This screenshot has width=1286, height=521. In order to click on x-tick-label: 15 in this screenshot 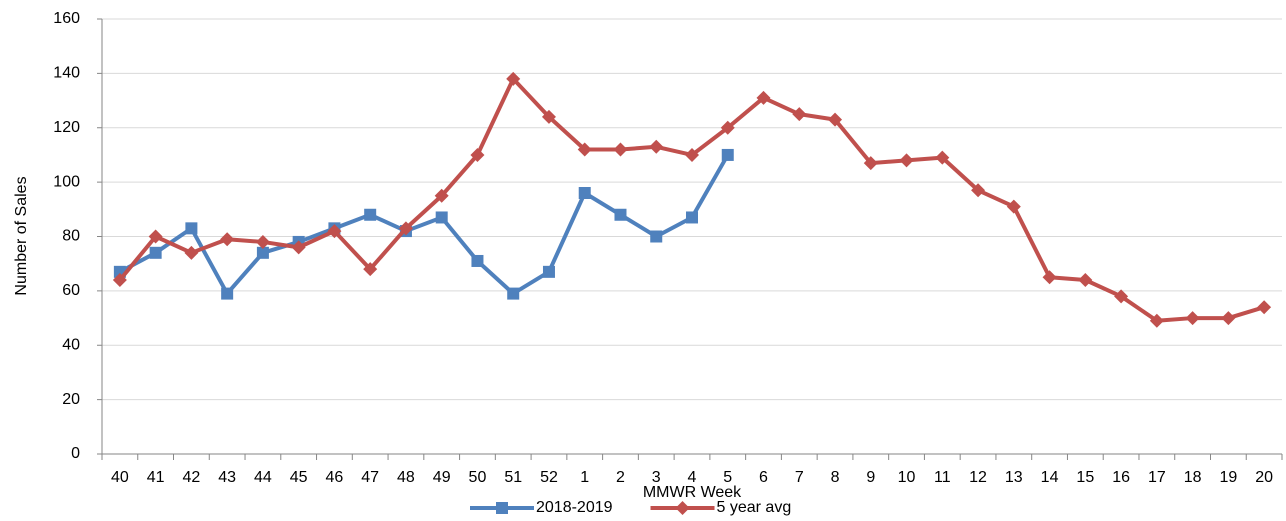, I will do `click(1085, 477)`.